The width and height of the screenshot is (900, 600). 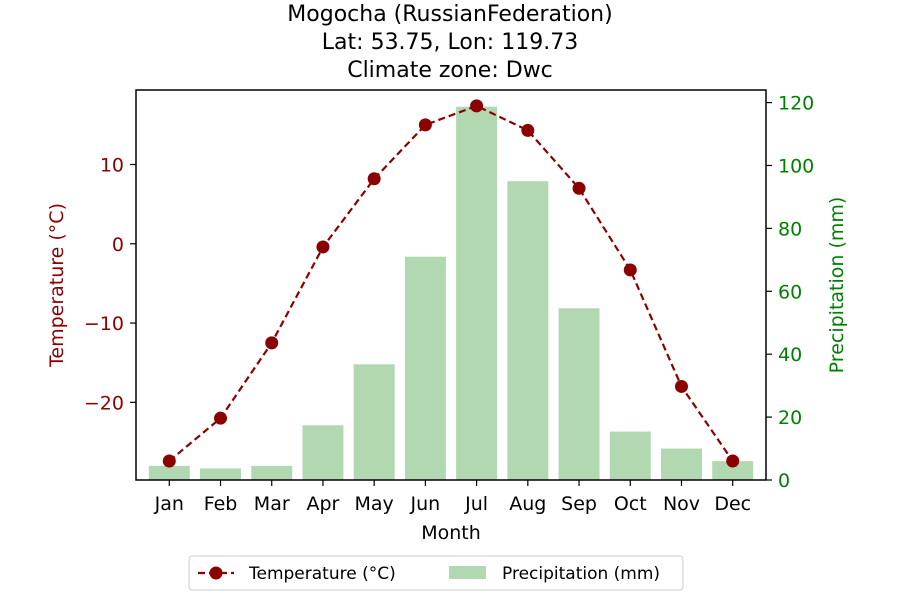 What do you see at coordinates (216, 573) in the screenshot?
I see `legend-temperature-marker` at bounding box center [216, 573].